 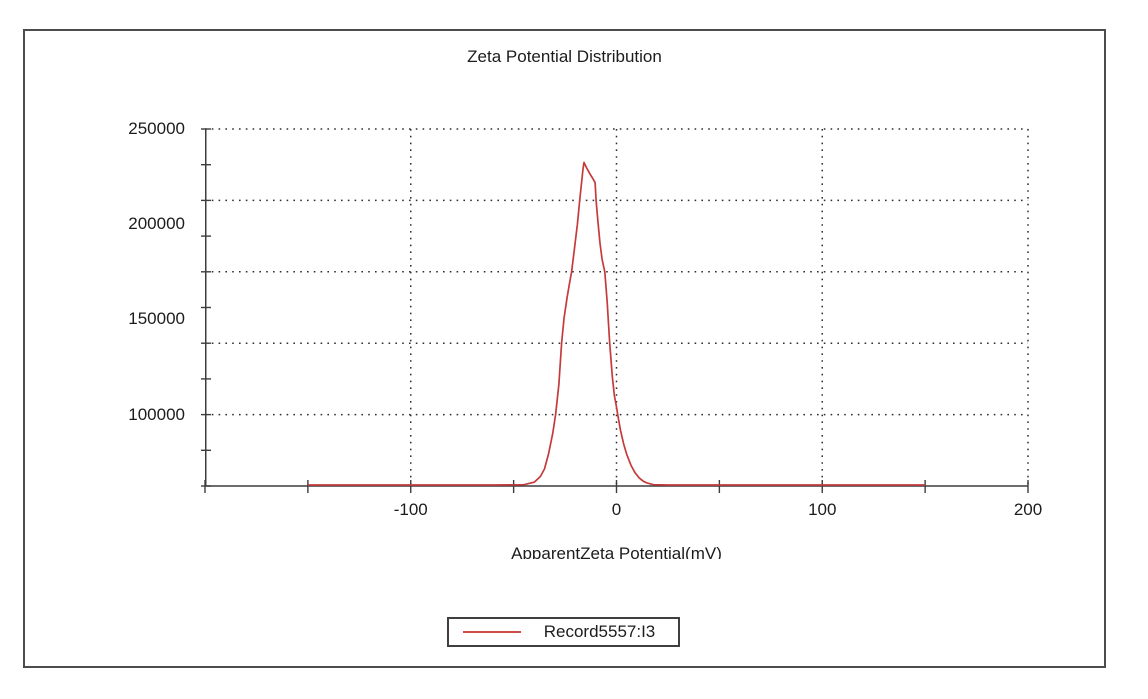 What do you see at coordinates (616, 509) in the screenshot?
I see `x-tick-label: 0` at bounding box center [616, 509].